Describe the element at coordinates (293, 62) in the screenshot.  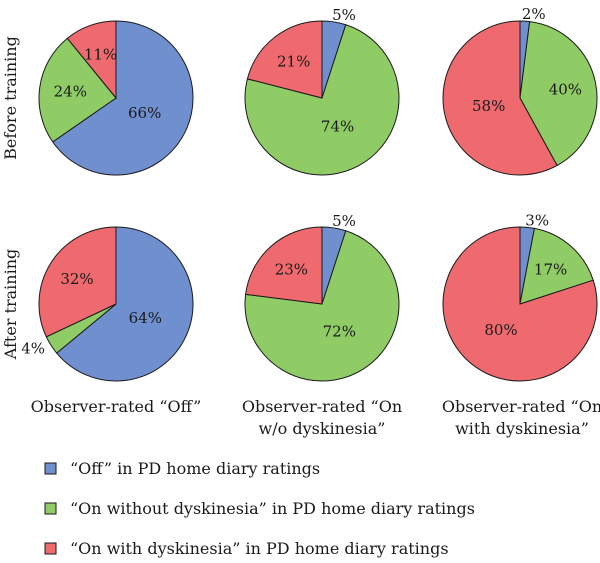
I see `data-label: 21%` at that location.